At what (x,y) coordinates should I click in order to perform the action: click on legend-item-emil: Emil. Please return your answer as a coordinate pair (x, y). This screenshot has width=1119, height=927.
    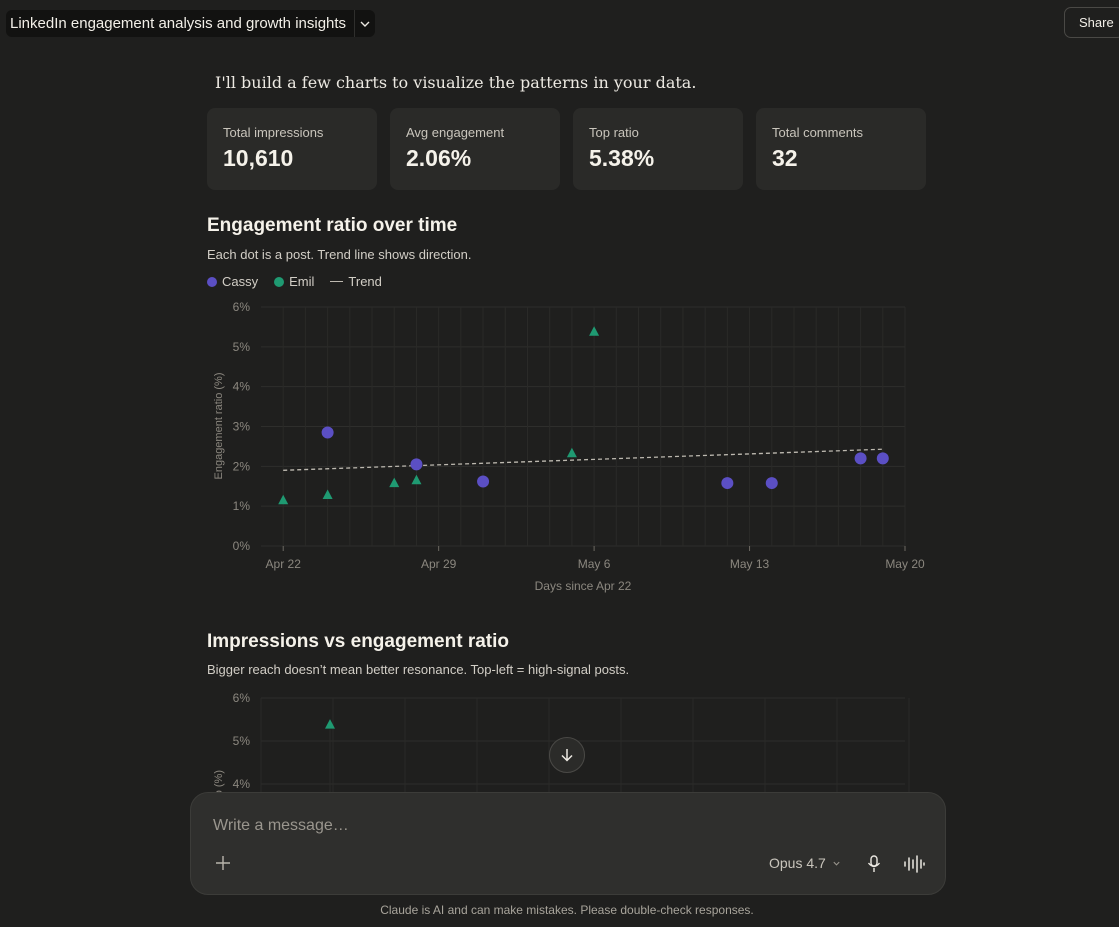
    Looking at the image, I should click on (294, 281).